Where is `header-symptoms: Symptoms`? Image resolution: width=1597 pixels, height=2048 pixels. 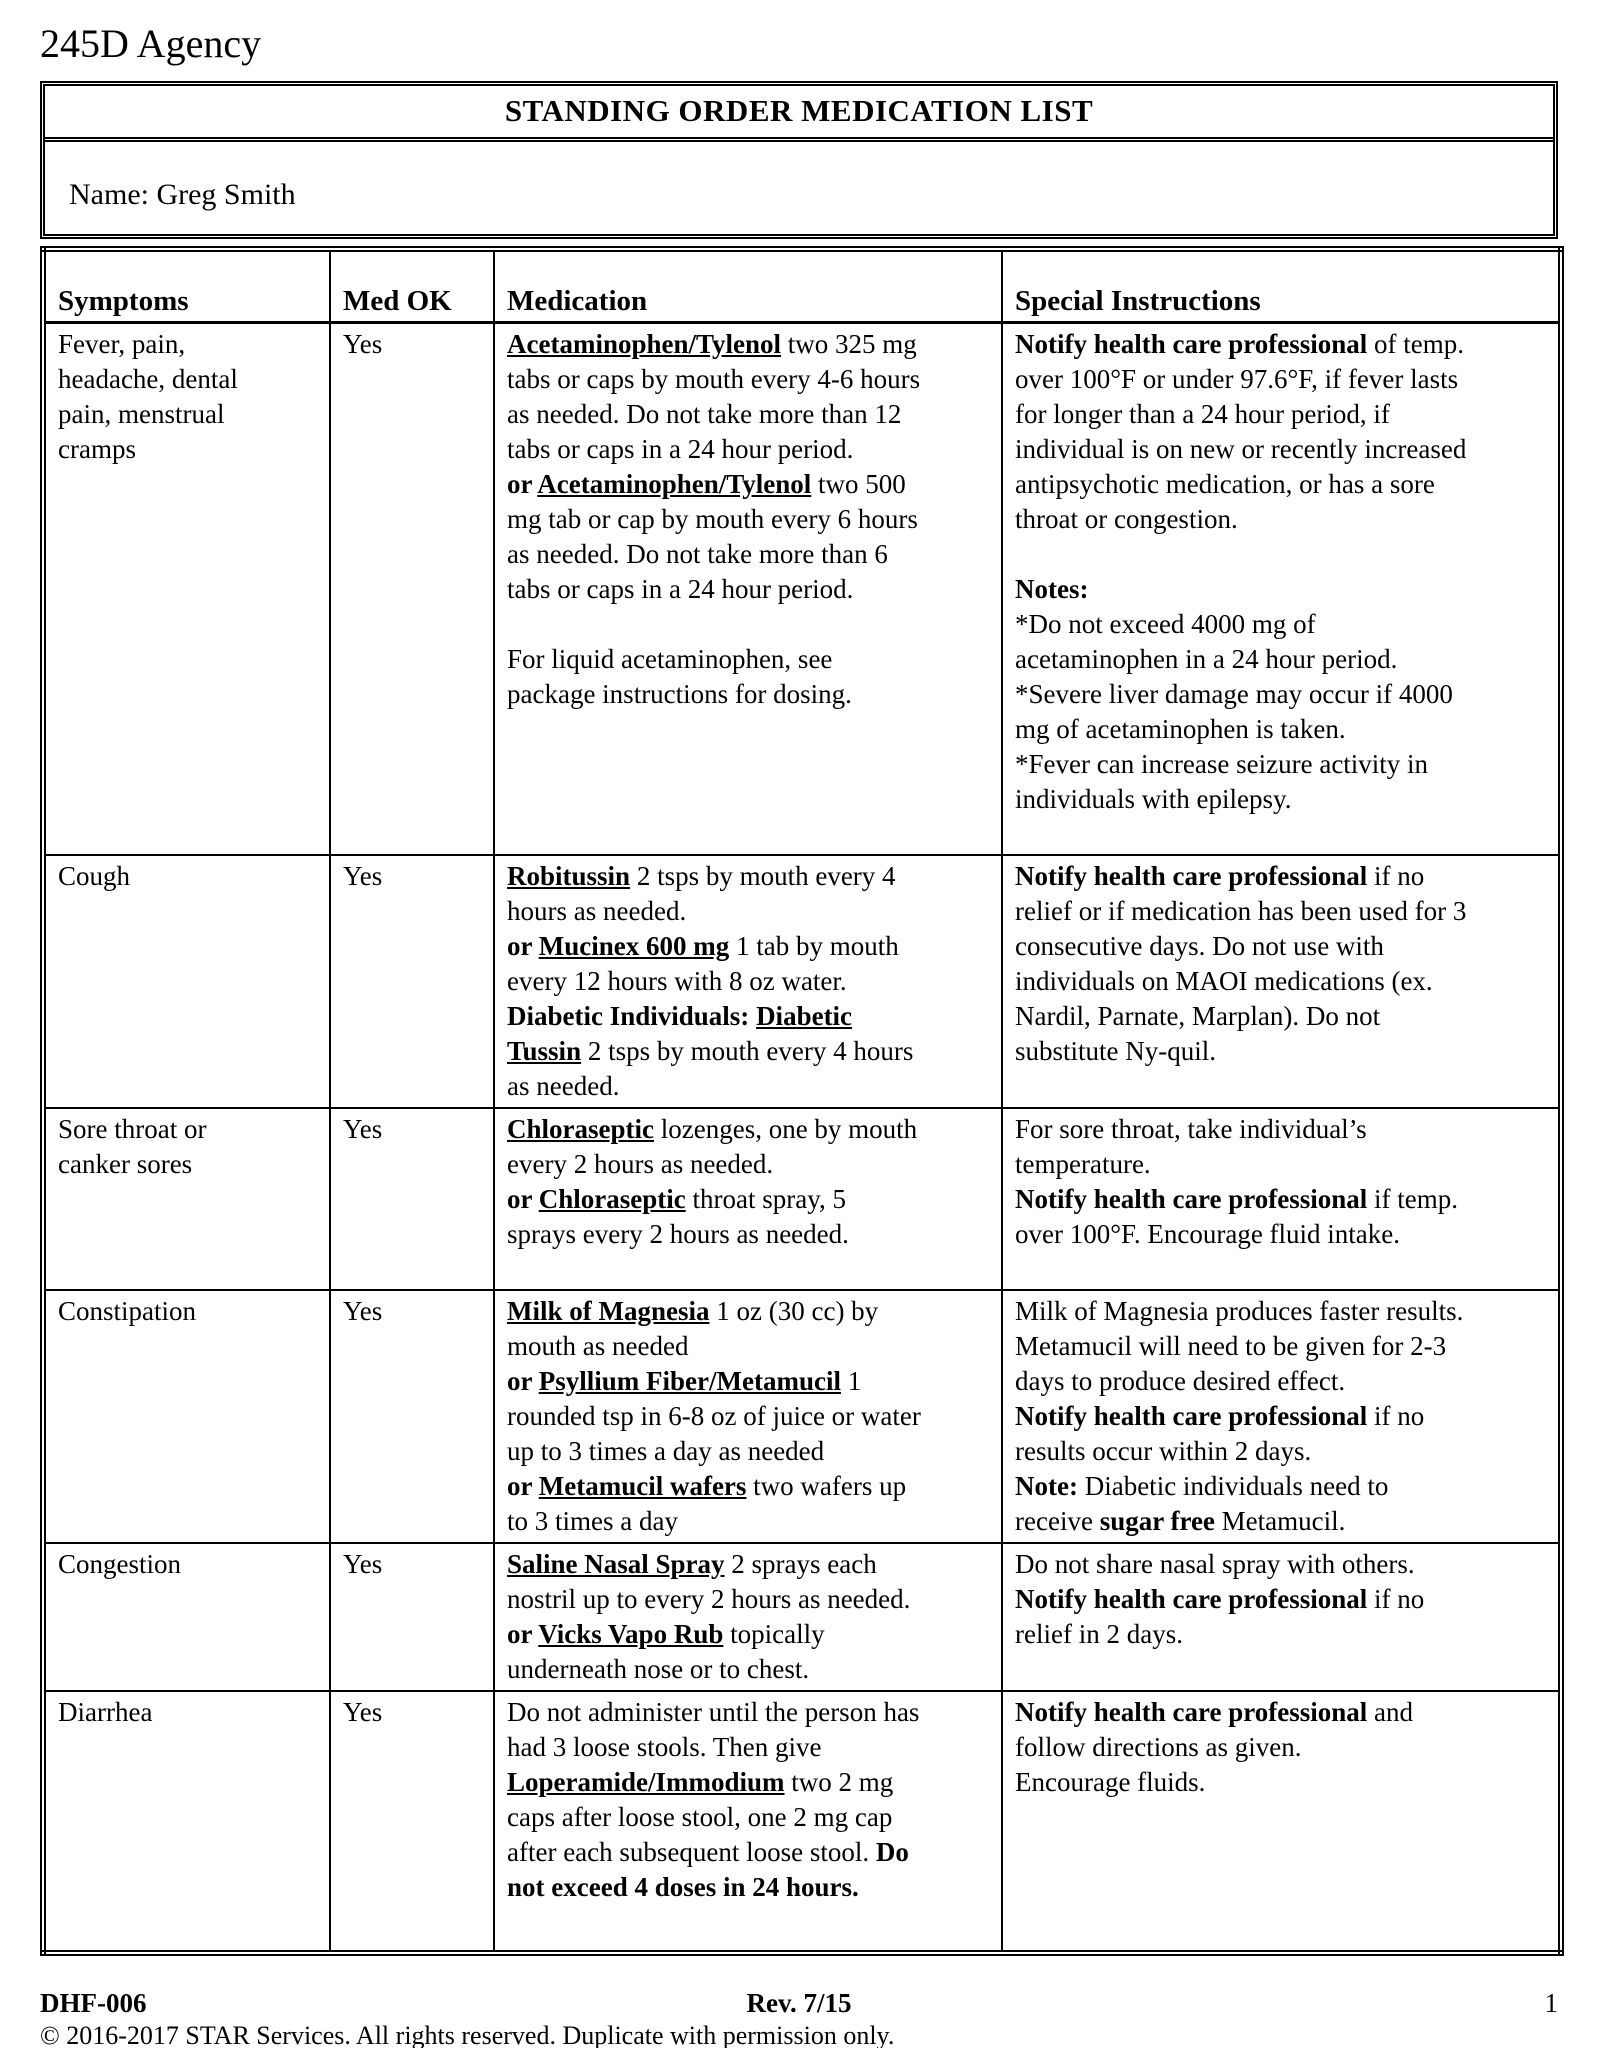 header-symptoms: Symptoms is located at coordinates (186, 286).